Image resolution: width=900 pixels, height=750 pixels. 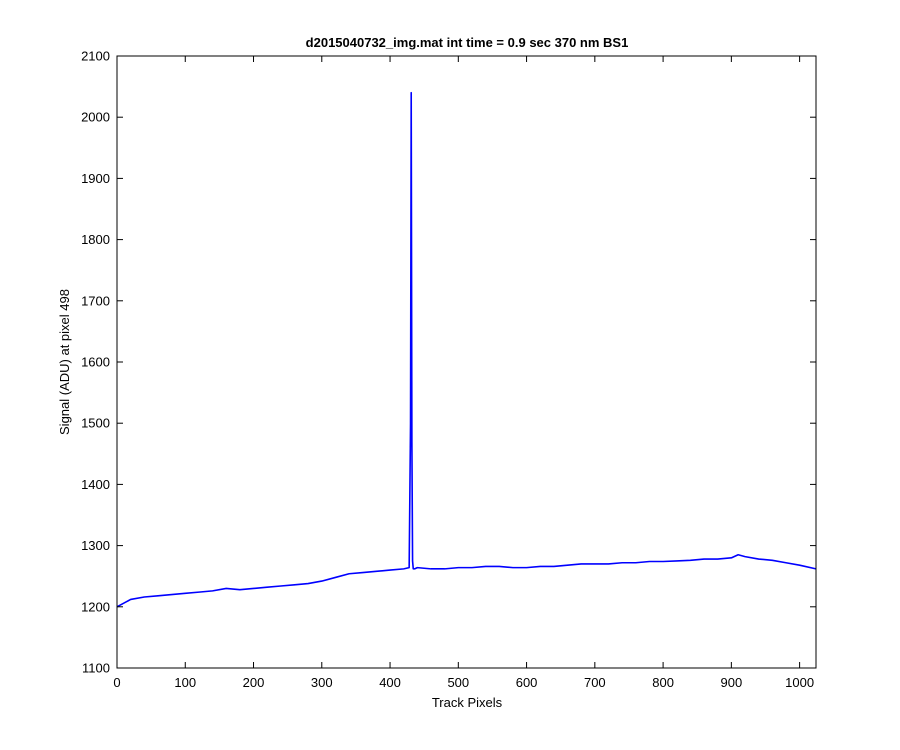 I want to click on y-tick-label: 1900, so click(x=95, y=178).